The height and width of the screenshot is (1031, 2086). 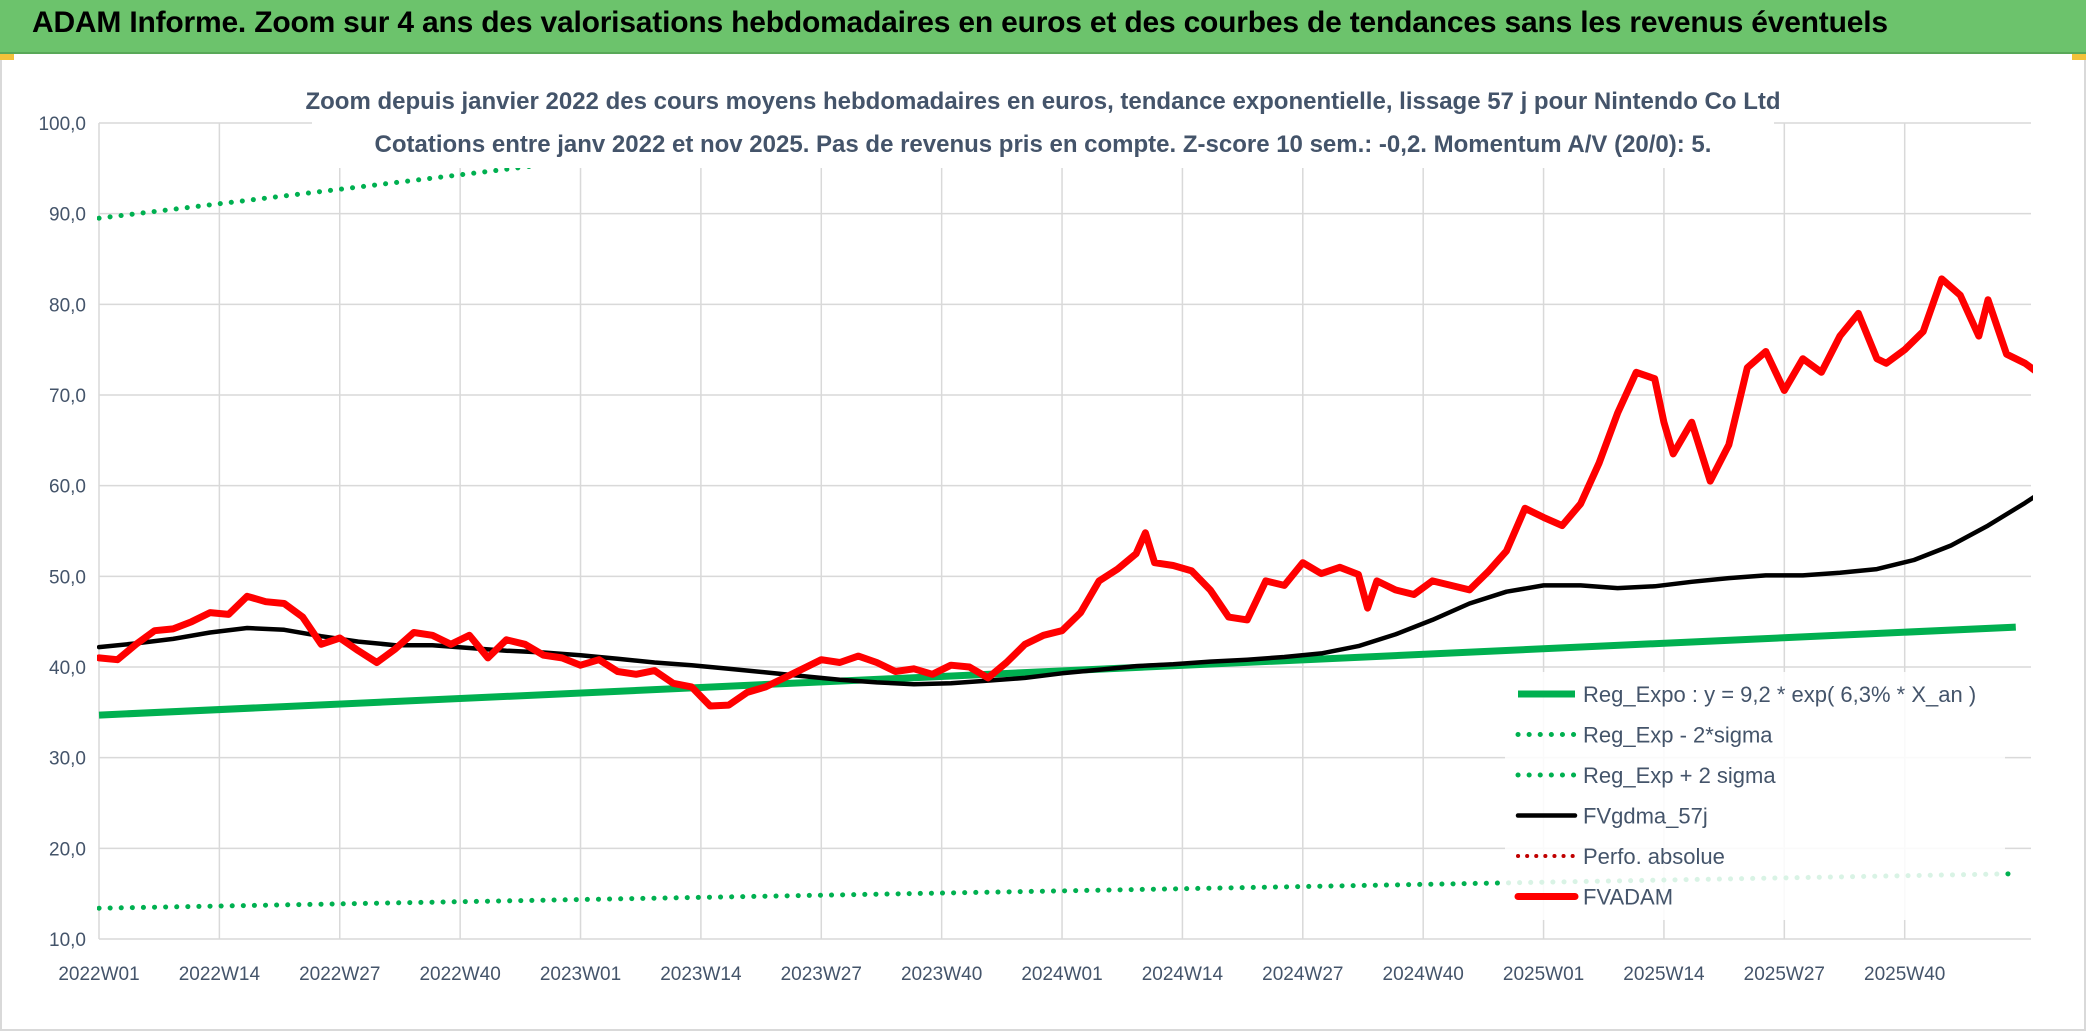 What do you see at coordinates (1645, 816) in the screenshot?
I see `legend-label: FVgdma_57j` at bounding box center [1645, 816].